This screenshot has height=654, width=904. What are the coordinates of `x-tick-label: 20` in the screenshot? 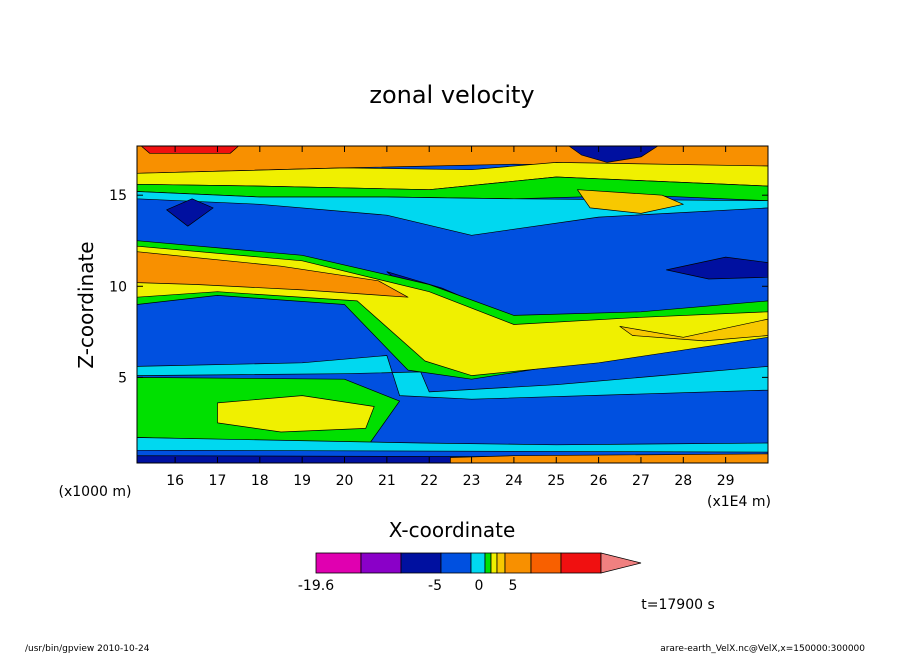 It's located at (345, 481).